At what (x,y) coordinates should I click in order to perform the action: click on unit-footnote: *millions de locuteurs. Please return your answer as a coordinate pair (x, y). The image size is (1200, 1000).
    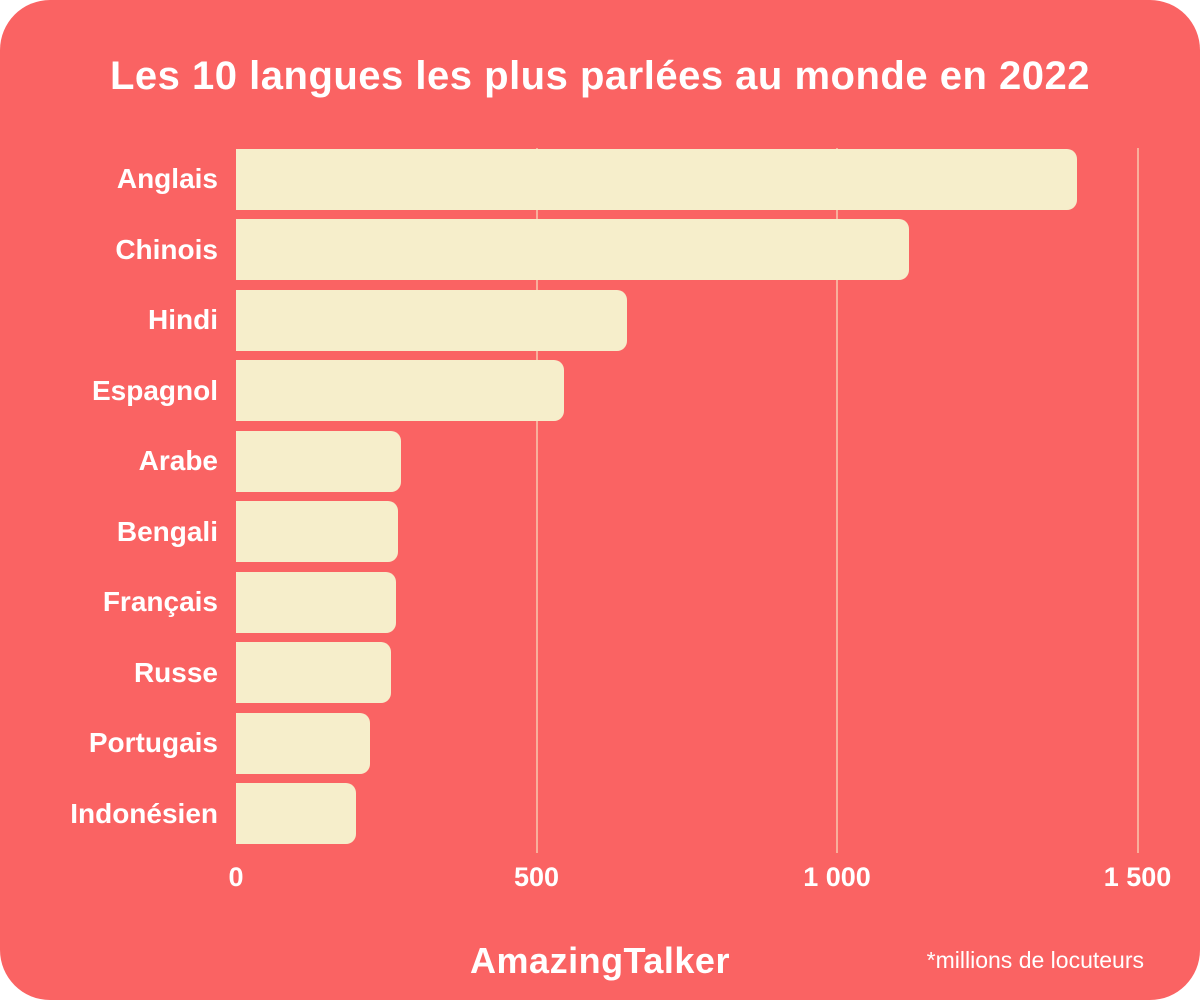
    Looking at the image, I should click on (1035, 960).